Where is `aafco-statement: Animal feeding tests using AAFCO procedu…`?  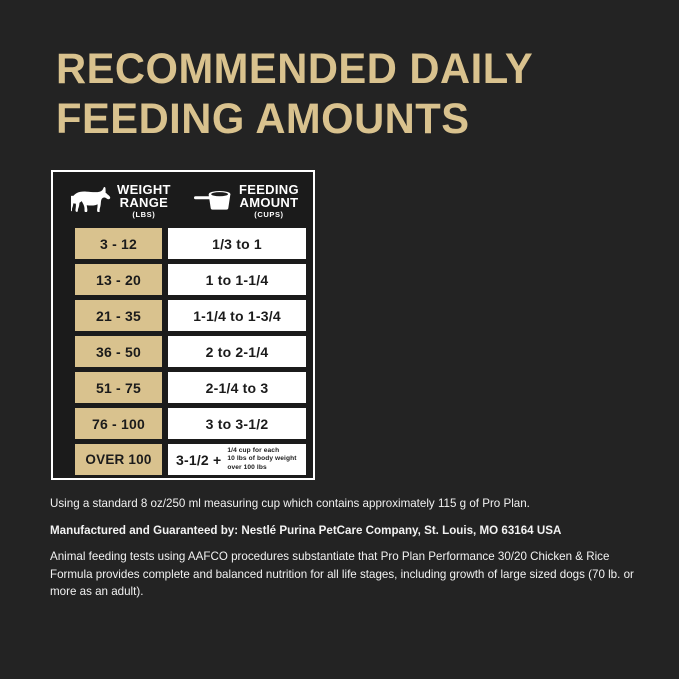 aafco-statement: Animal feeding tests using AAFCO procedu… is located at coordinates (345, 574).